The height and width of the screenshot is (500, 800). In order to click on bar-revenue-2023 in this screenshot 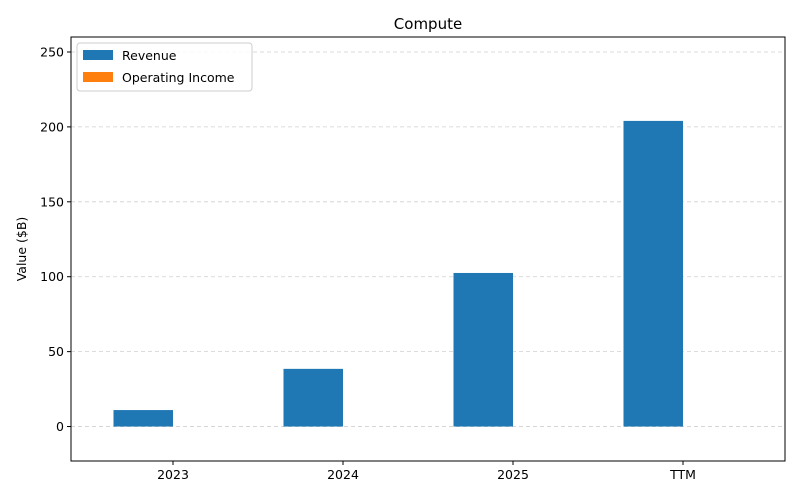, I will do `click(143, 418)`.